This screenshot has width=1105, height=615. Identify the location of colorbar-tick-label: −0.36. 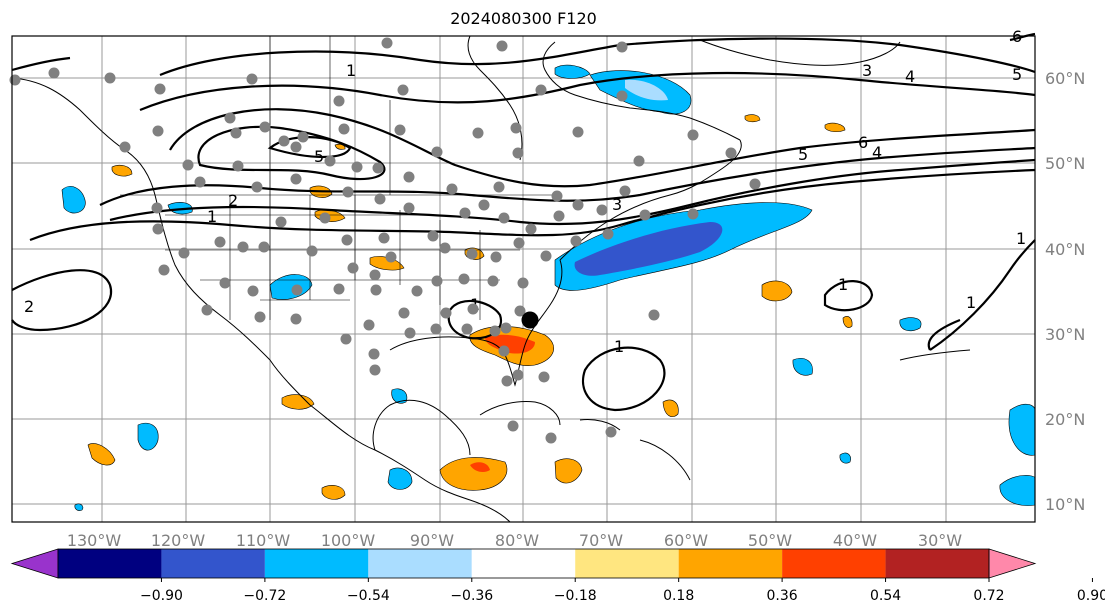
(471, 596).